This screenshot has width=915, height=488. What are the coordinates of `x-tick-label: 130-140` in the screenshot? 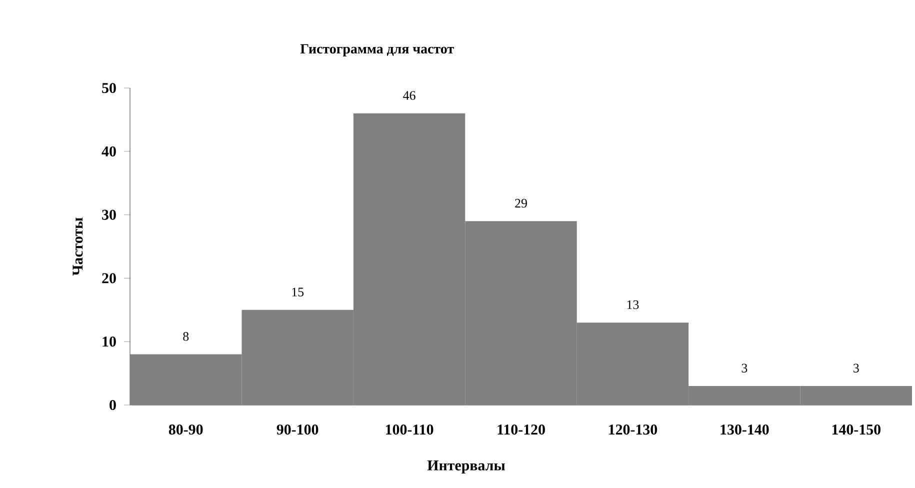 It's located at (744, 429).